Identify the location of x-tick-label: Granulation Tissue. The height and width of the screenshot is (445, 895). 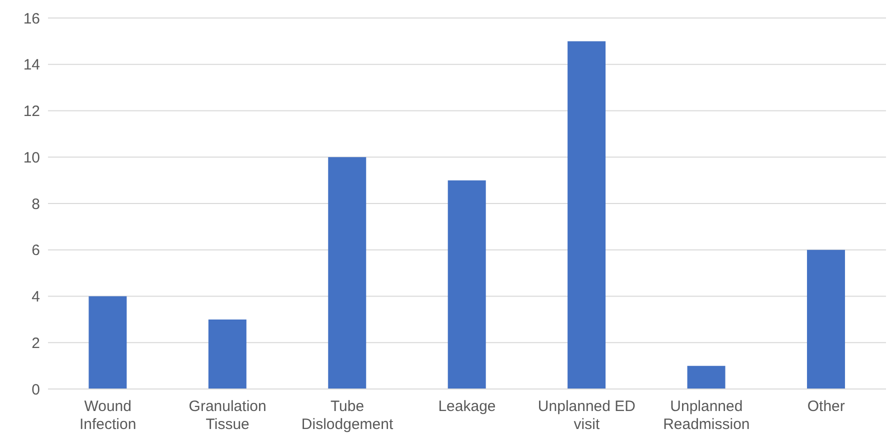
(227, 415).